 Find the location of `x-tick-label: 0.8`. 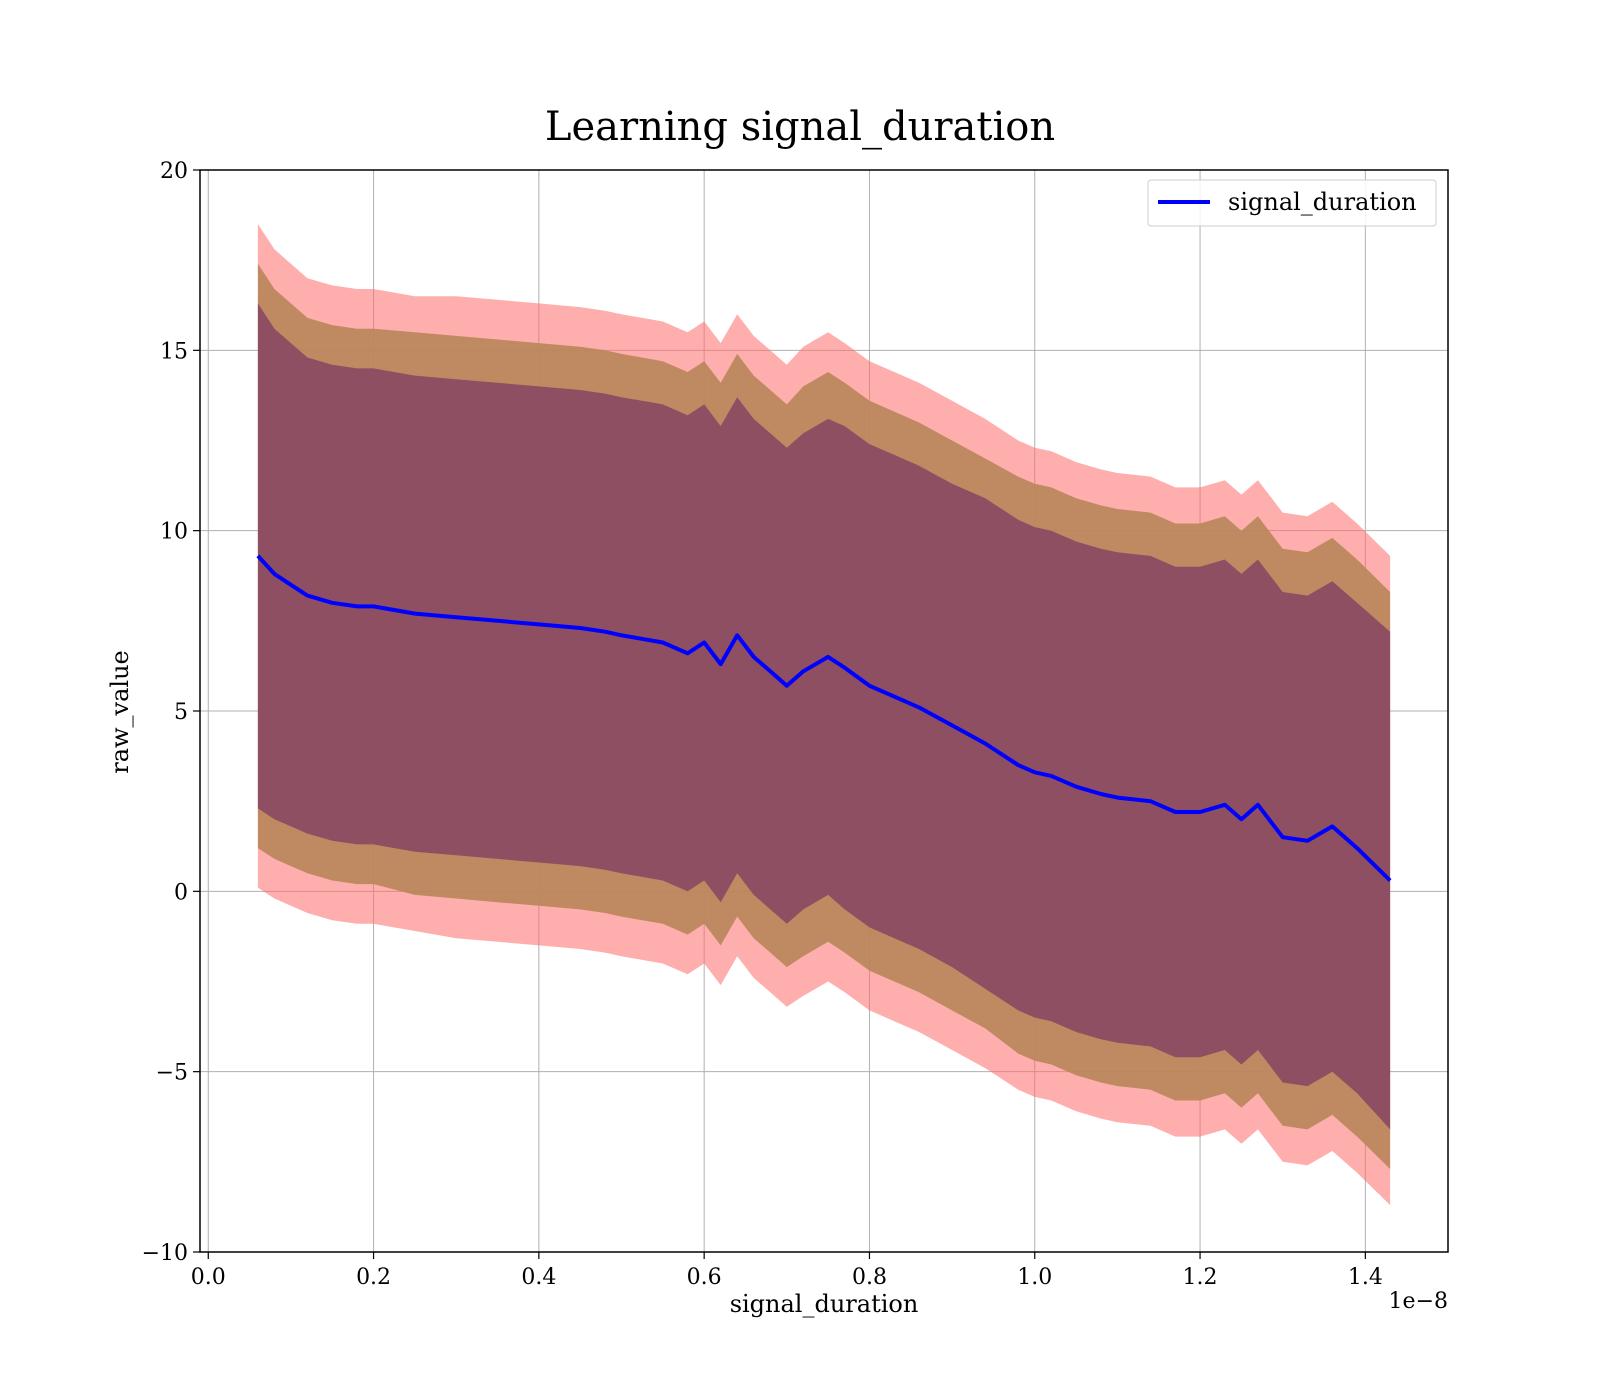

x-tick-label: 0.8 is located at coordinates (869, 1277).